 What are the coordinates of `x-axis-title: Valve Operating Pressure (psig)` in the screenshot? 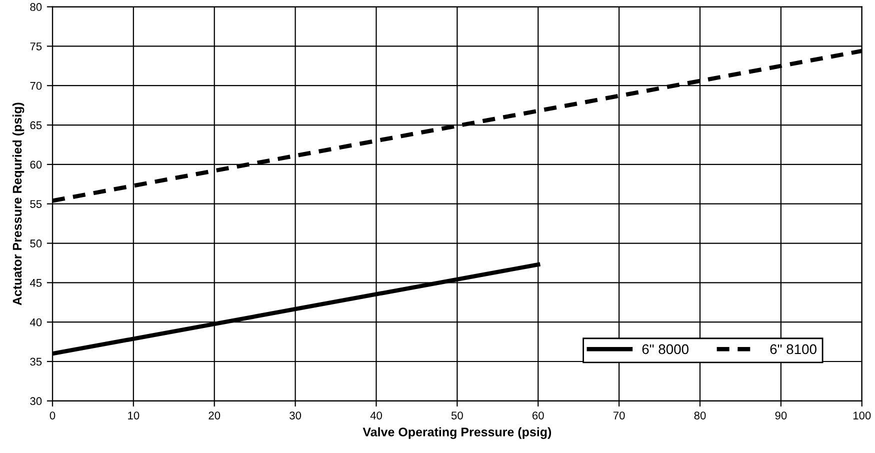 It's located at (457, 433).